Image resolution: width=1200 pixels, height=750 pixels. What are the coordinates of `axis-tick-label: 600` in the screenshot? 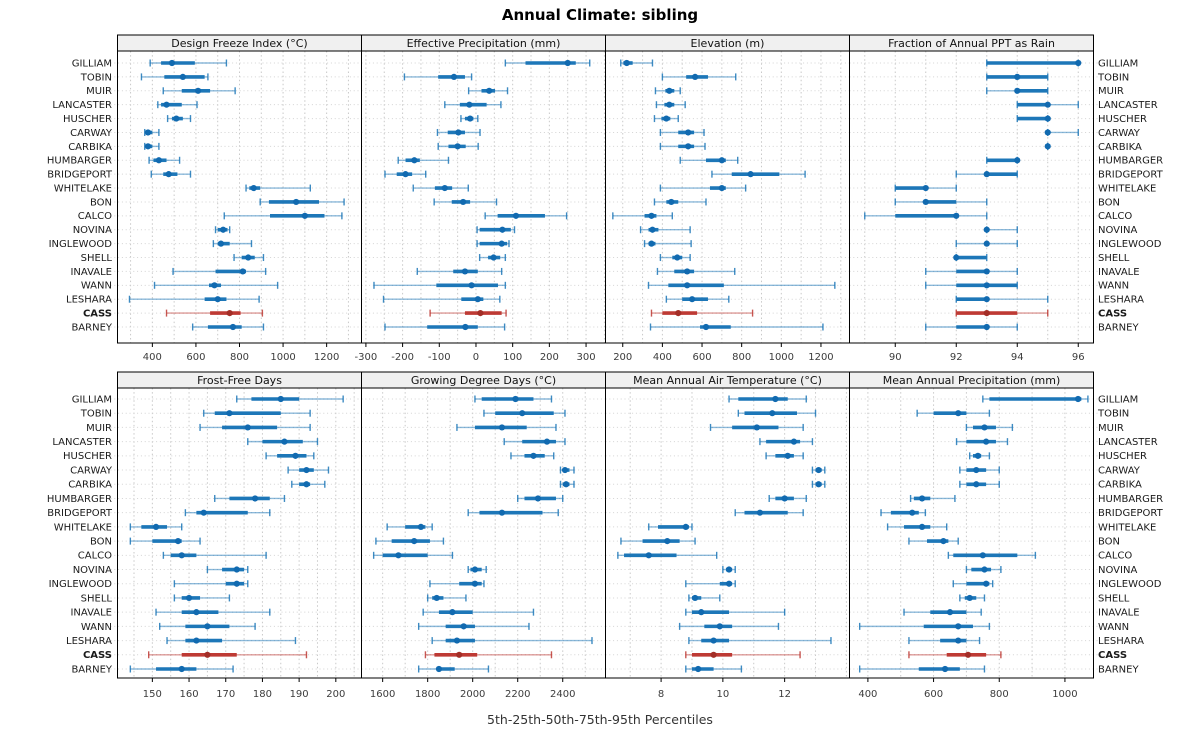 It's located at (933, 694).